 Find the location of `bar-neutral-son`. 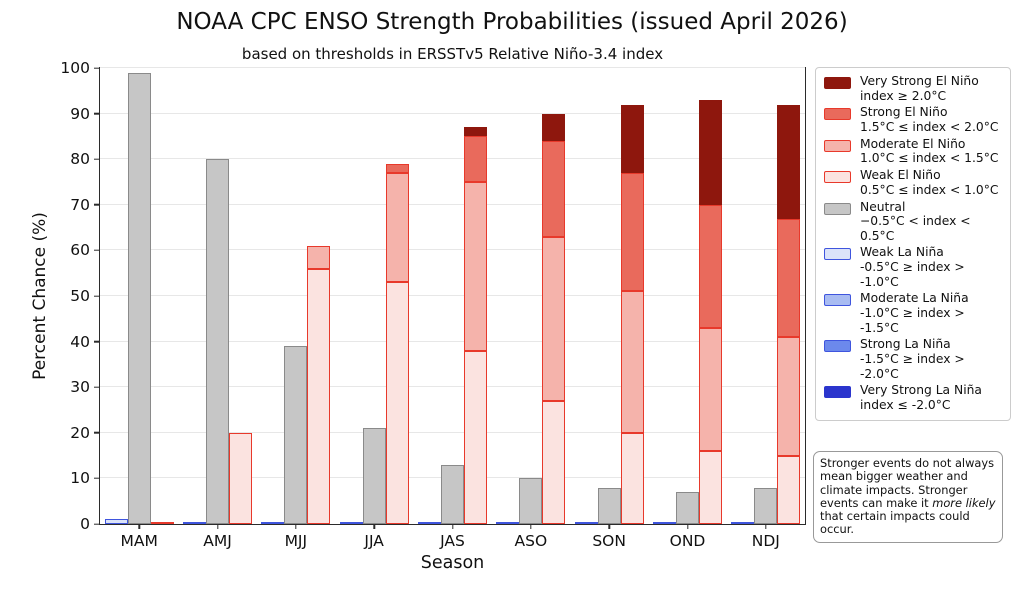

bar-neutral-son is located at coordinates (609, 505).